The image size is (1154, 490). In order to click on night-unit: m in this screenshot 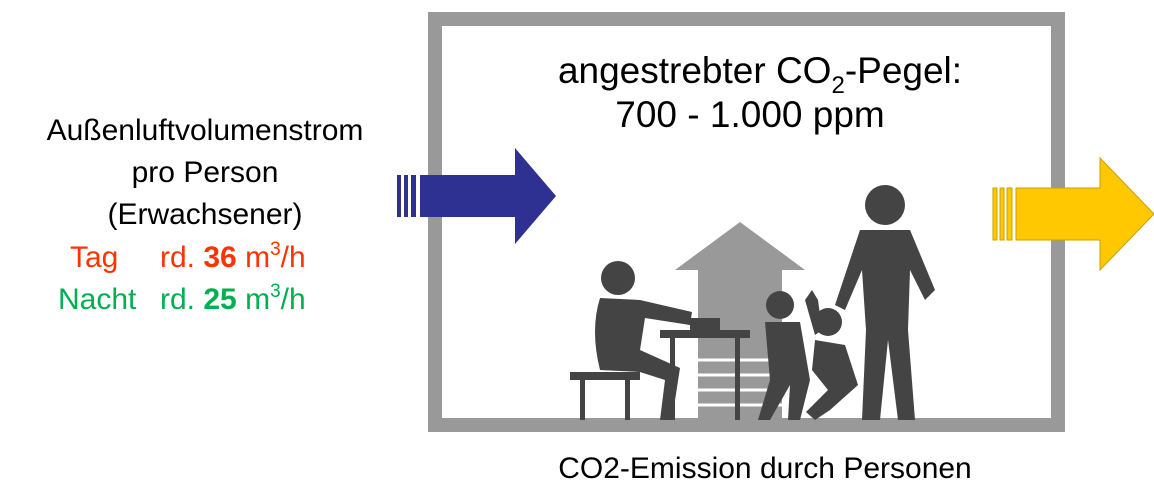, I will do `click(257, 299)`.